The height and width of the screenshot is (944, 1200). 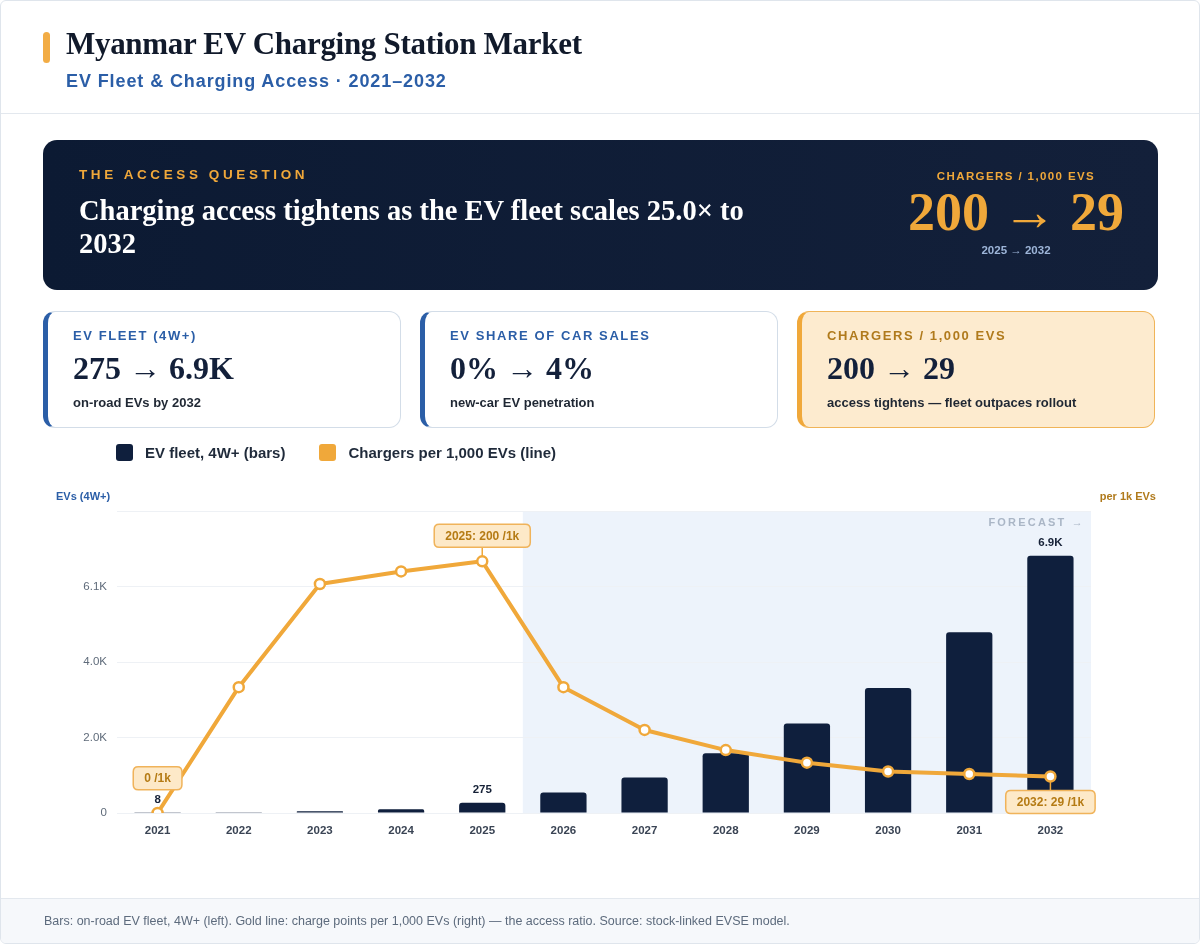 What do you see at coordinates (157, 830) in the screenshot?
I see `x-tick-label: 2021` at bounding box center [157, 830].